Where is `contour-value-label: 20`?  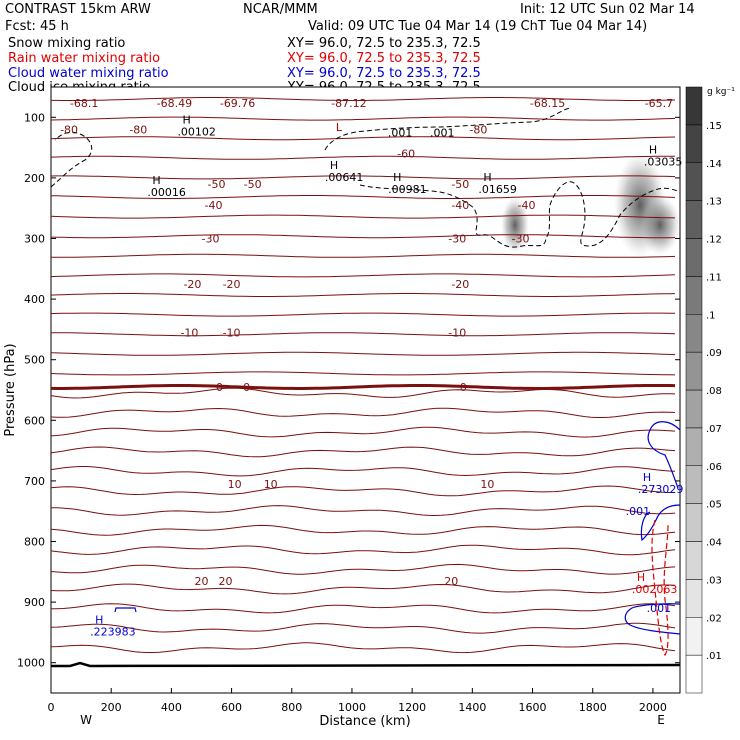 contour-value-label: 20 is located at coordinates (451, 581).